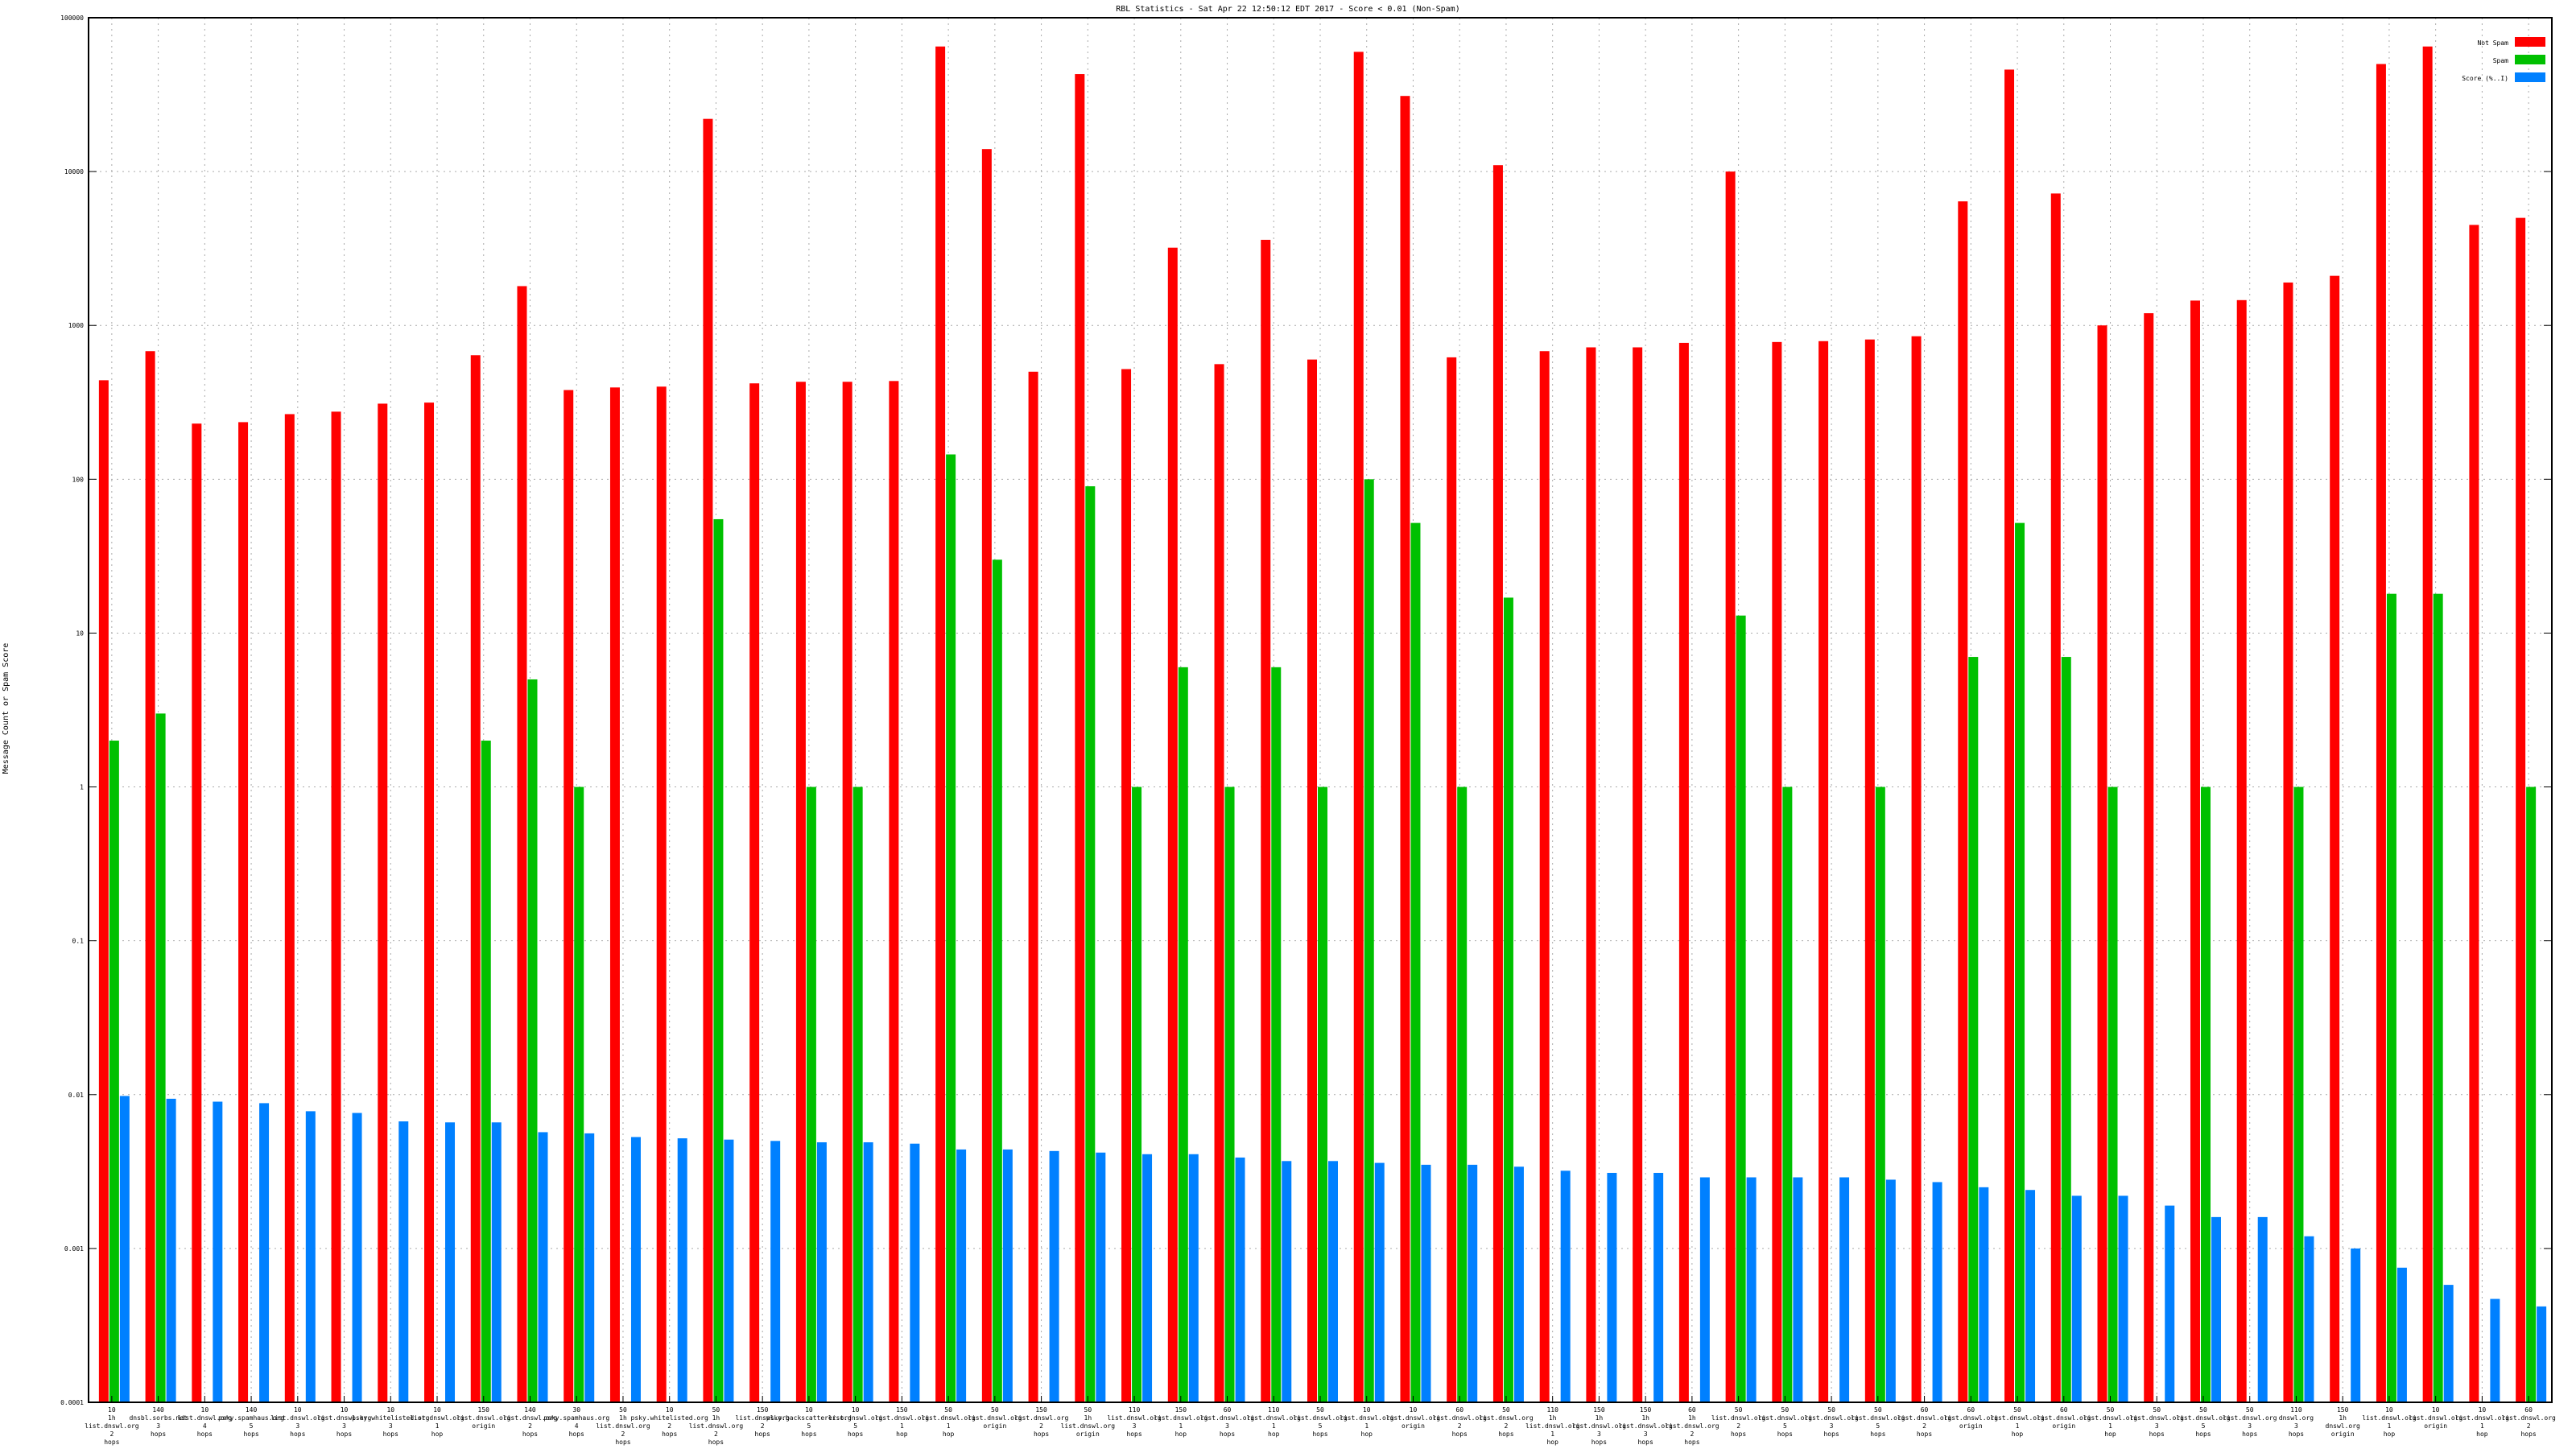 This screenshot has width=2576, height=1449. I want to click on x-tick-label: 50 1h list.dnswl.org origin, so click(1088, 1422).